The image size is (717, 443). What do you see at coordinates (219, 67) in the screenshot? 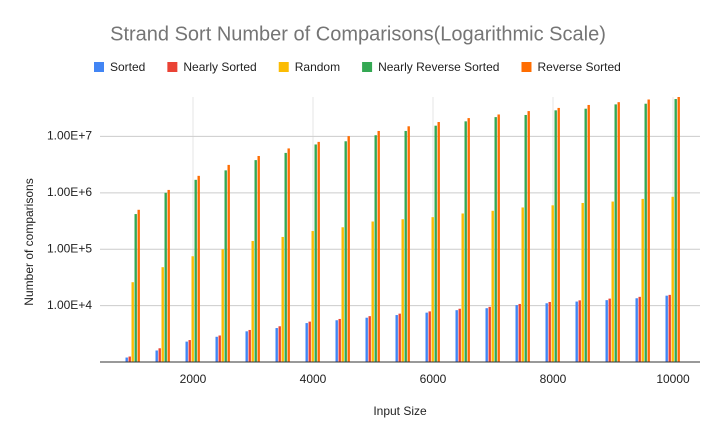
I see `legend-label: Nearly Sorted` at bounding box center [219, 67].